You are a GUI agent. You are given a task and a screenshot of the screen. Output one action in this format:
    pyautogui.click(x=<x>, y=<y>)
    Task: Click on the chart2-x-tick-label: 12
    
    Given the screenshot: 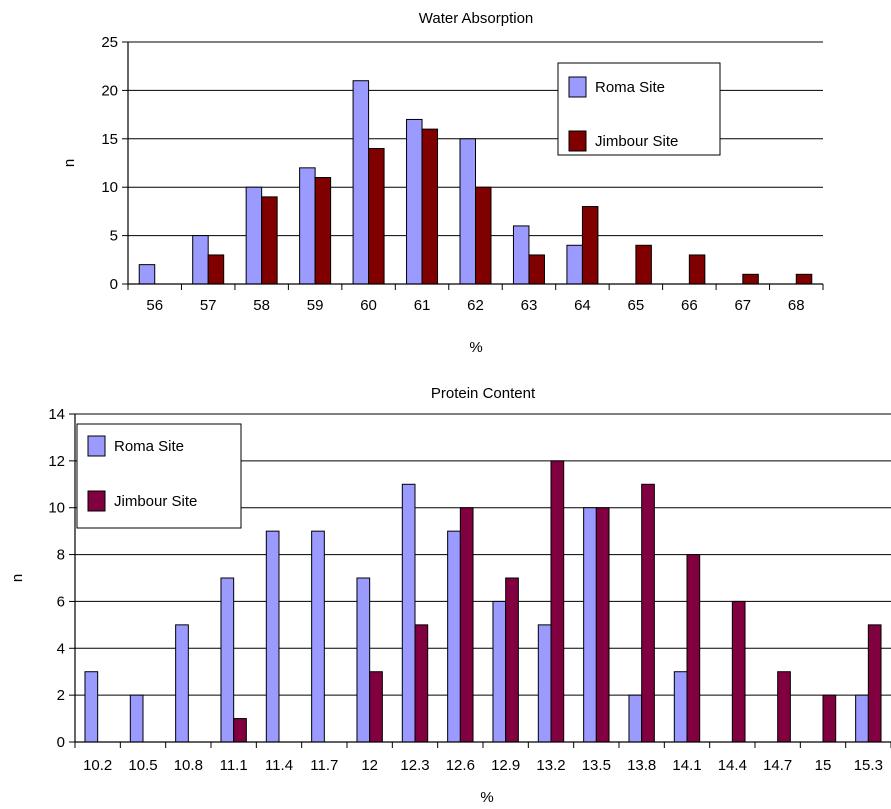 What is the action you would take?
    pyautogui.click(x=369, y=765)
    